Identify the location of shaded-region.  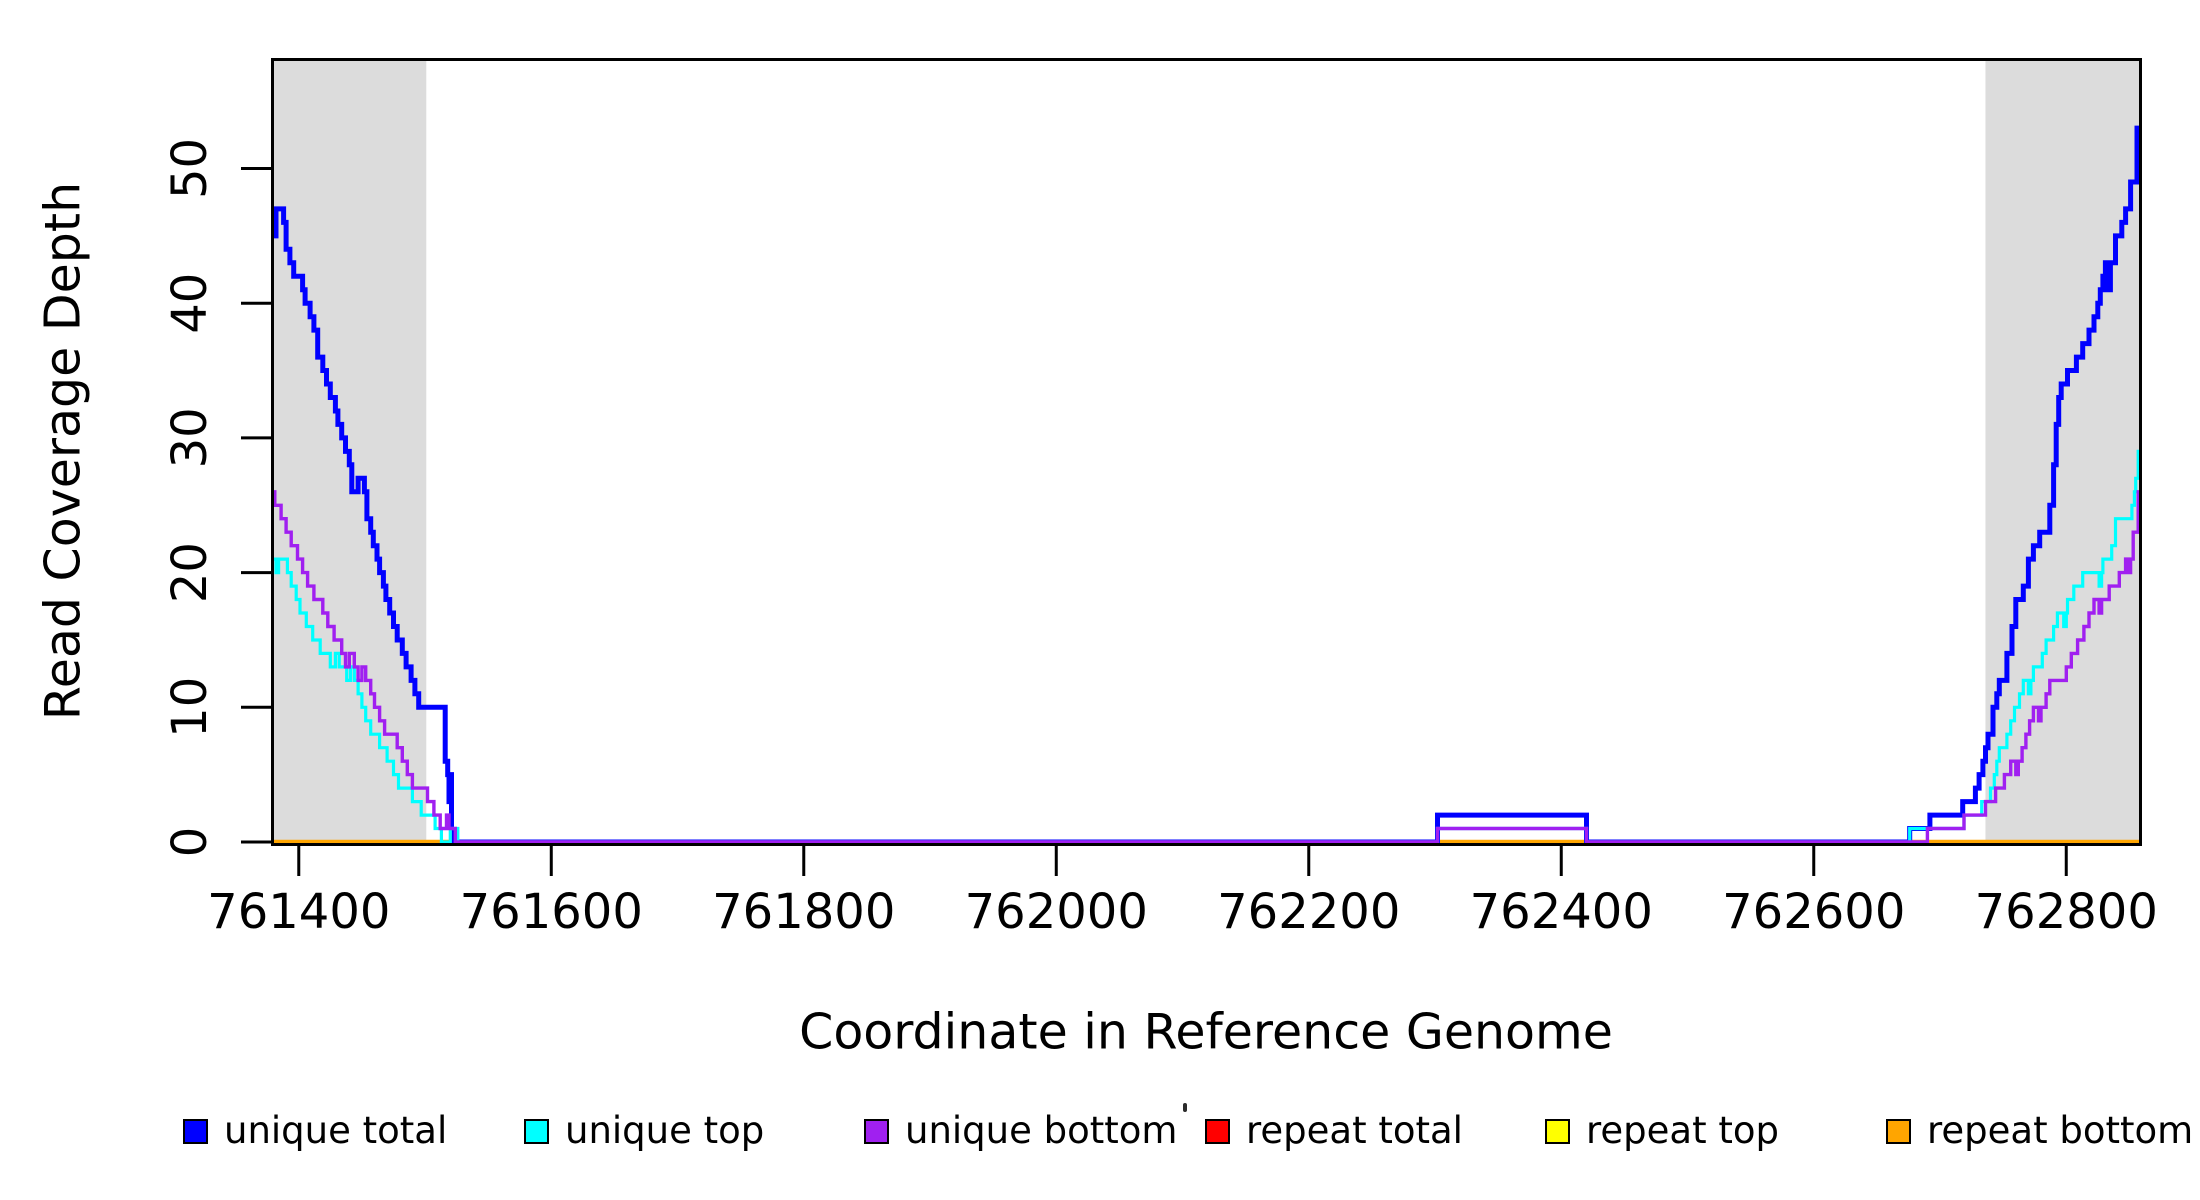
(2063, 452).